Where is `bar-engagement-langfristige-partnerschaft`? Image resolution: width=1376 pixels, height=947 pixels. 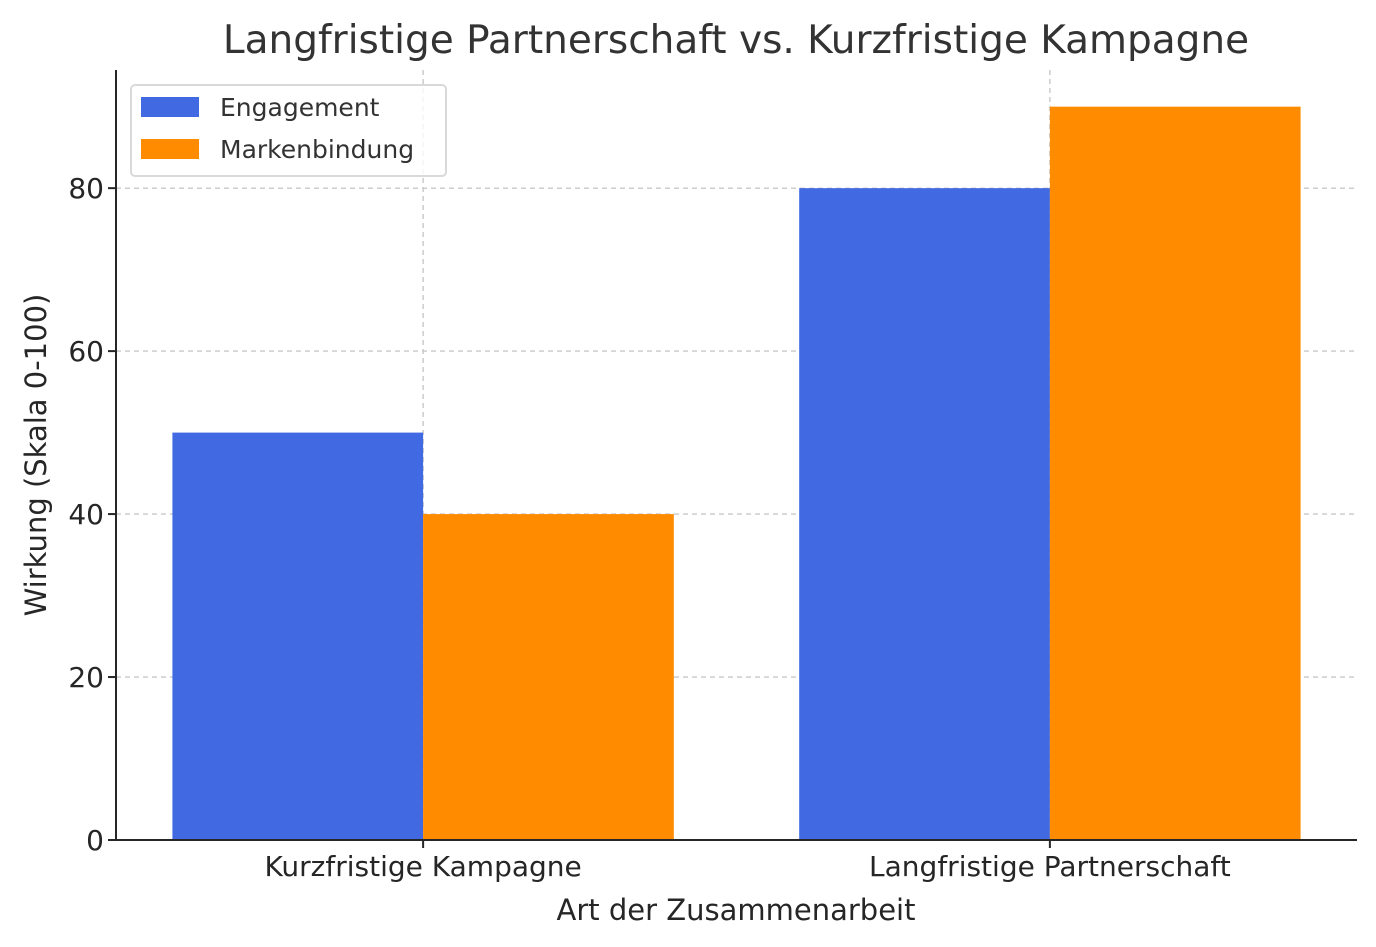
bar-engagement-langfristige-partnerschaft is located at coordinates (924, 514).